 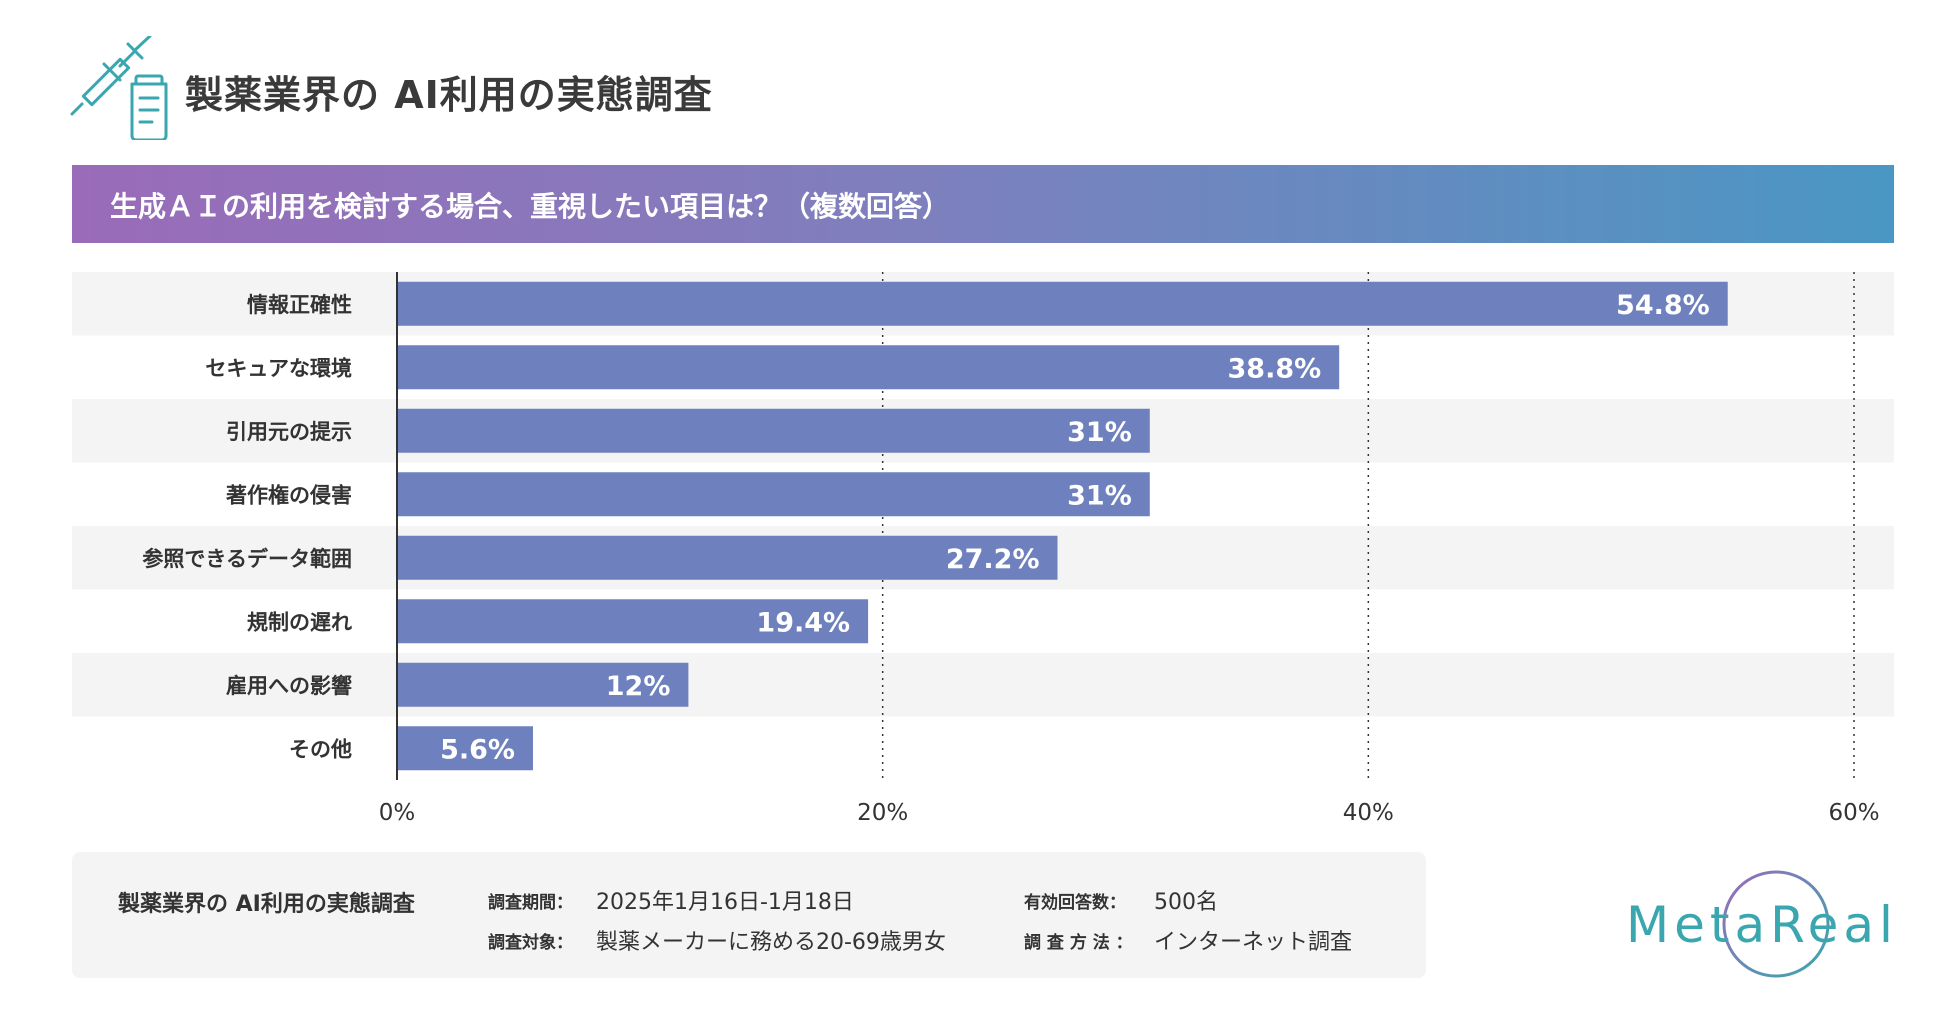 What do you see at coordinates (320, 749) in the screenshot?
I see `category-label: その他` at bounding box center [320, 749].